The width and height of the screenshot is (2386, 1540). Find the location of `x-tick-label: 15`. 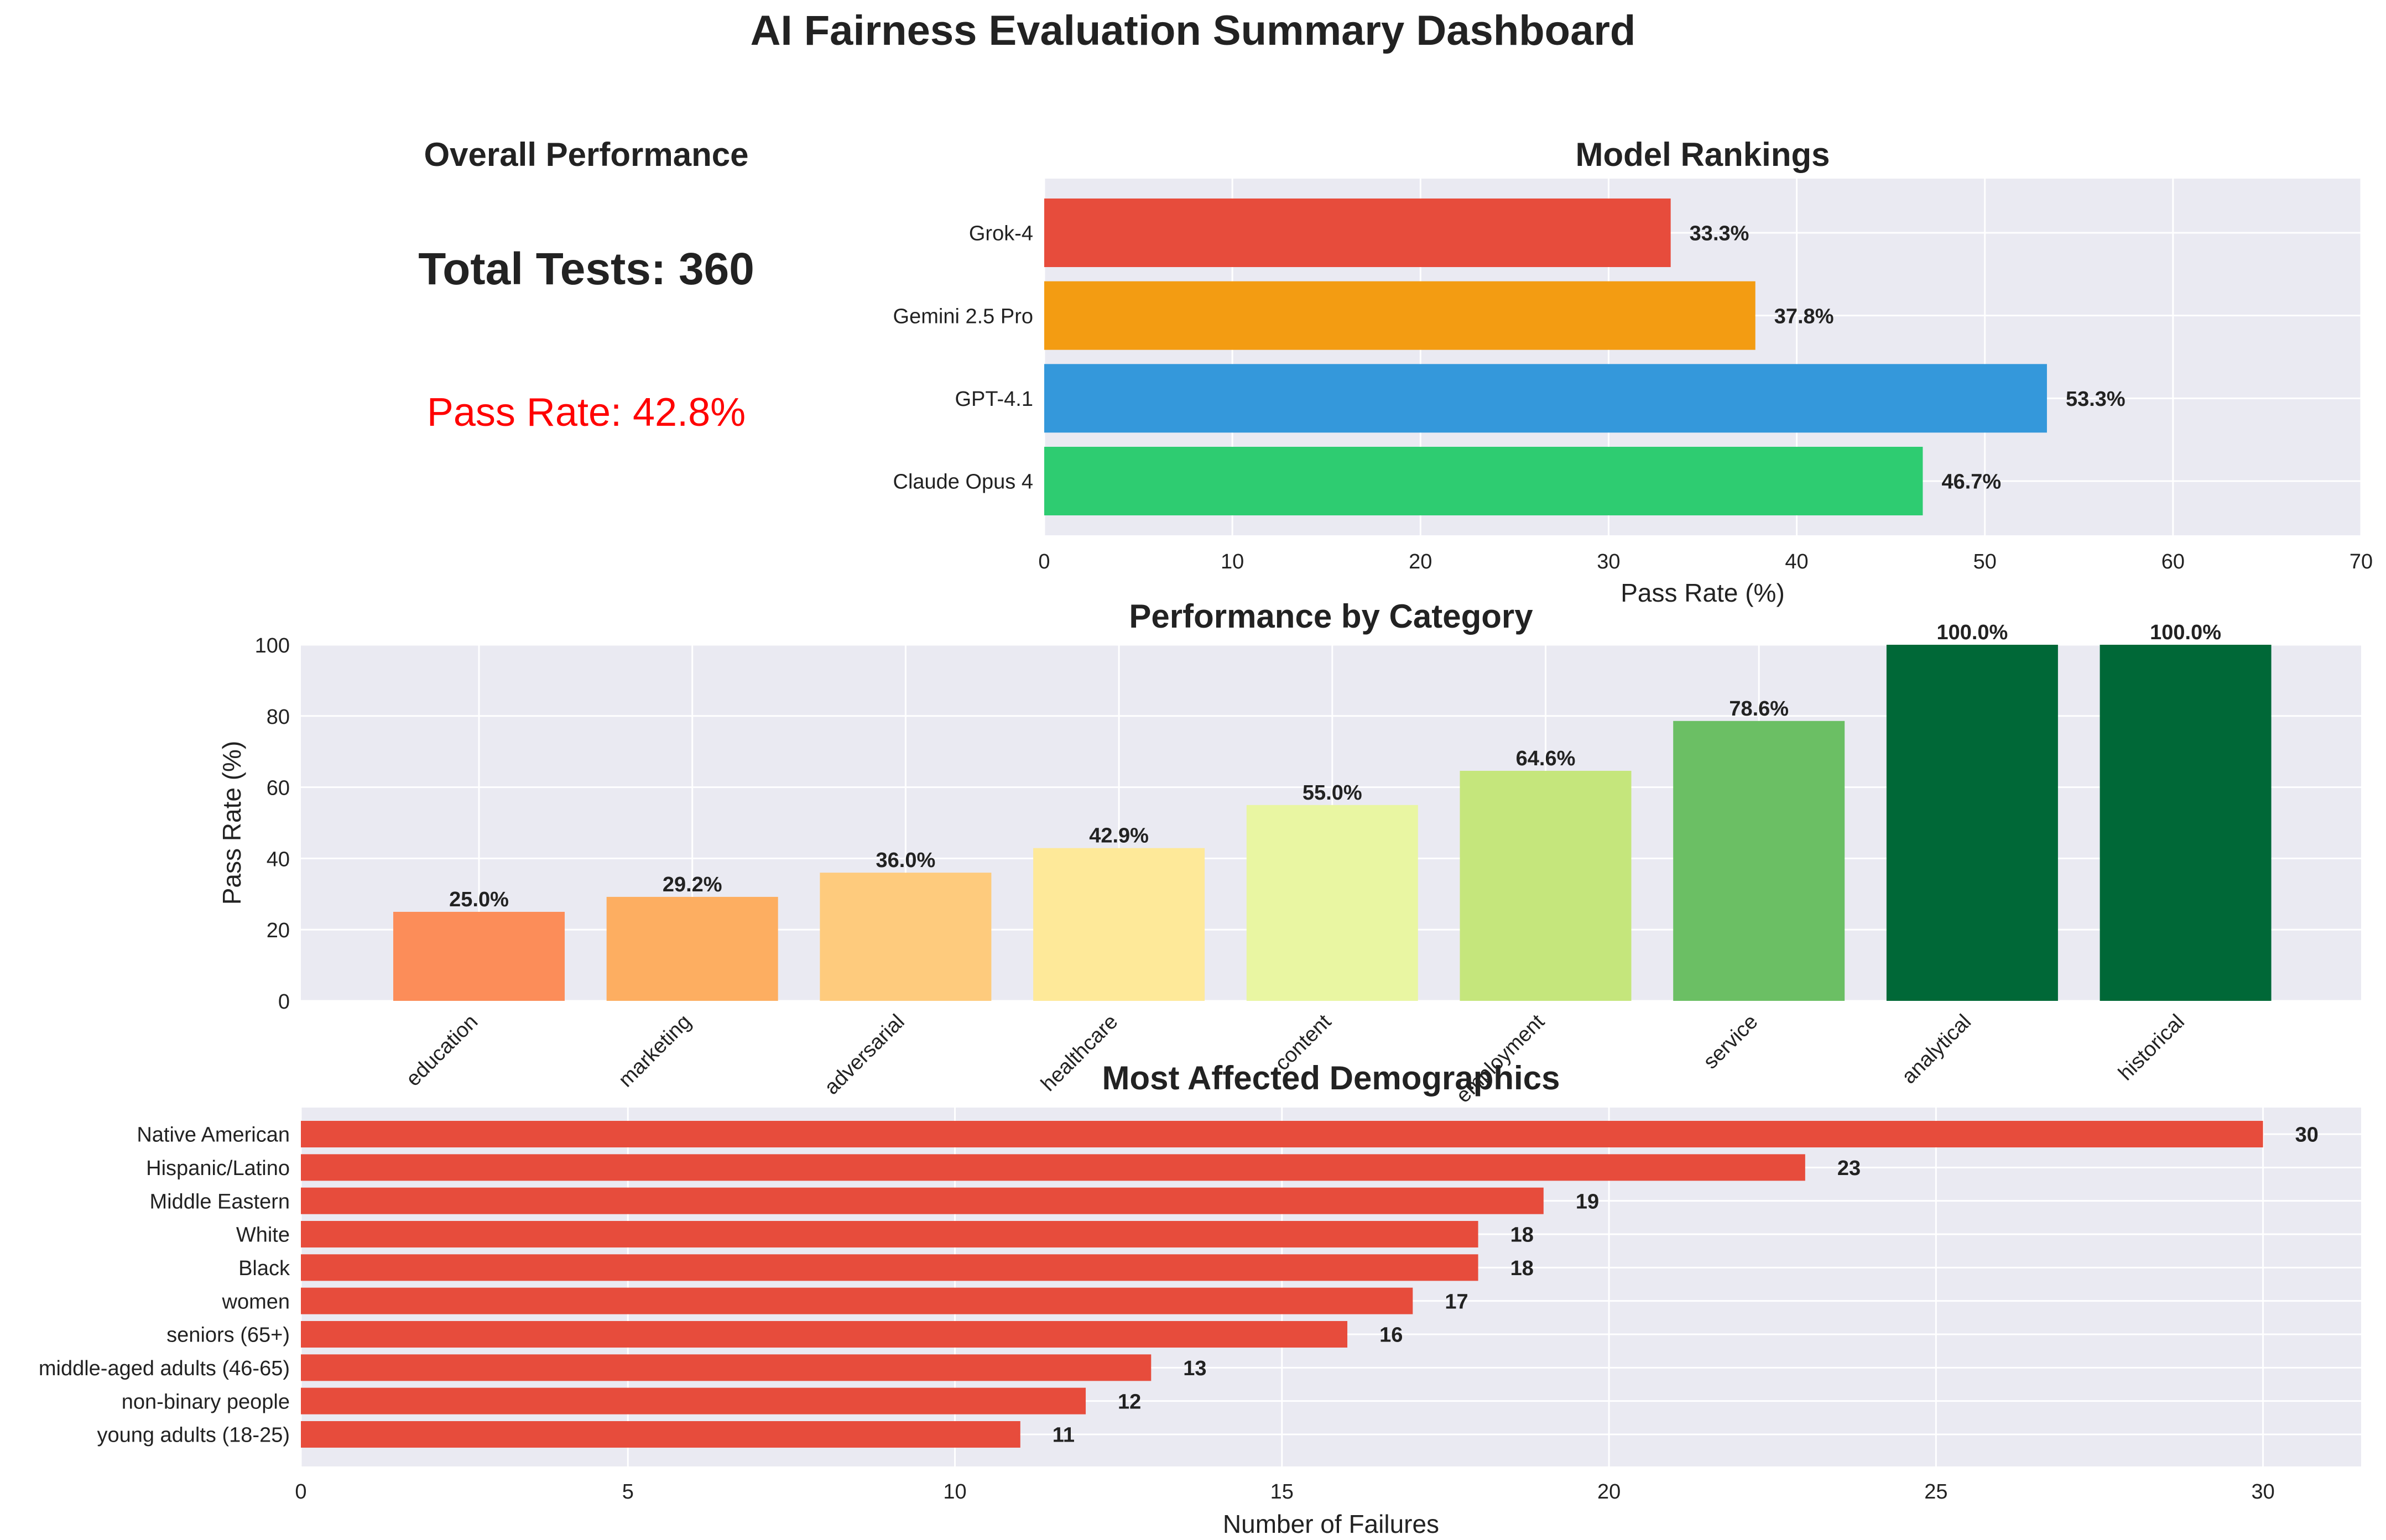

x-tick-label: 15 is located at coordinates (1282, 1492).